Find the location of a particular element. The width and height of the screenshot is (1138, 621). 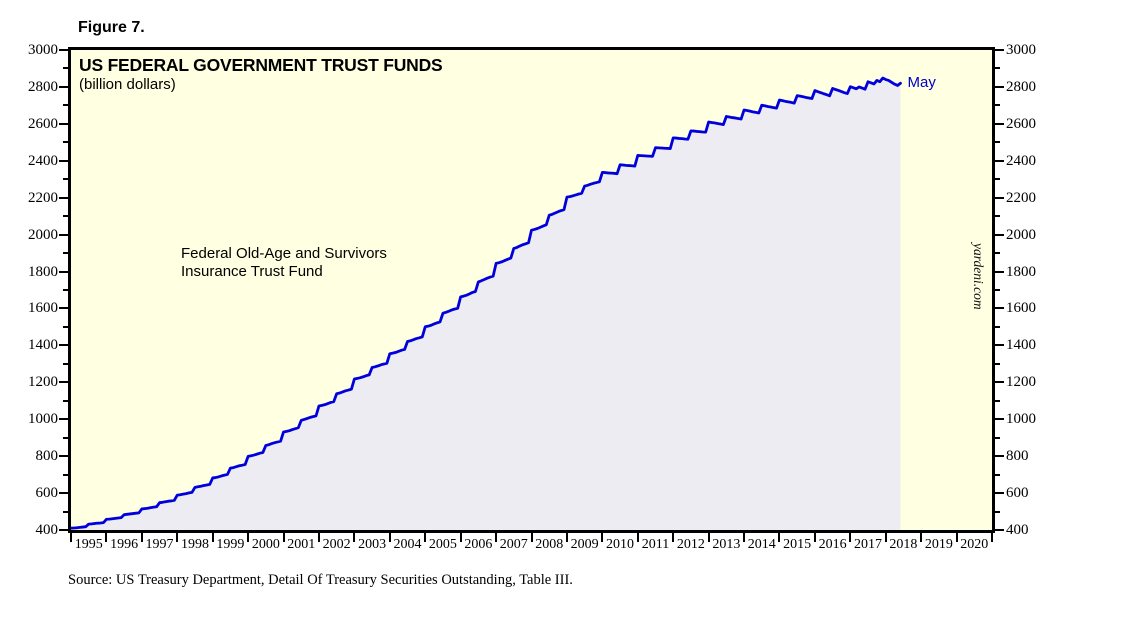

x-axis-year-label: 2016 is located at coordinates (832, 544).